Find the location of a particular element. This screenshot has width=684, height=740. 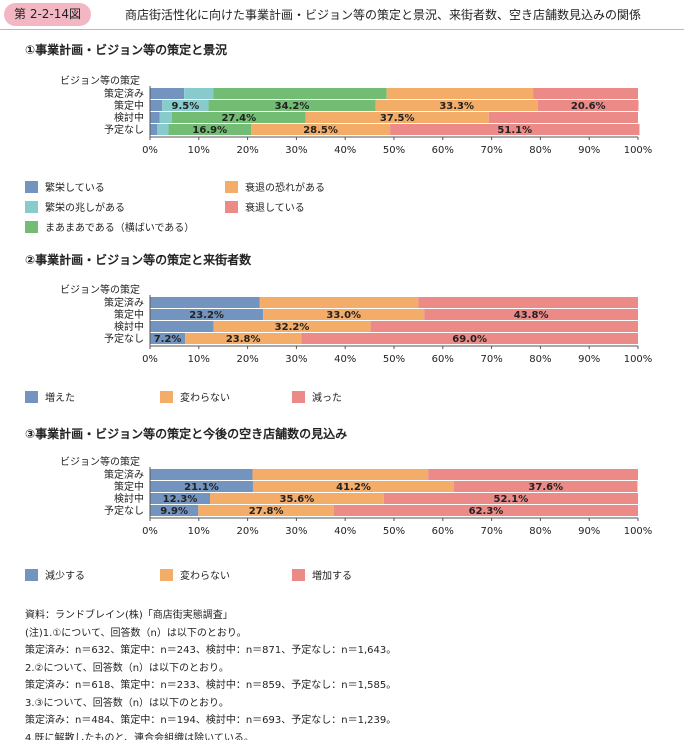

note-line: 3.③について、回答数（n）は以下のとおり。 is located at coordinates (127, 703).